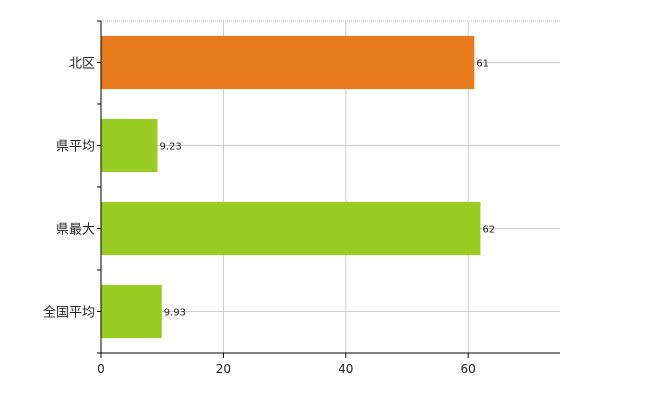 The image size is (650, 400). What do you see at coordinates (101, 369) in the screenshot?
I see `x-tick-label: 0` at bounding box center [101, 369].